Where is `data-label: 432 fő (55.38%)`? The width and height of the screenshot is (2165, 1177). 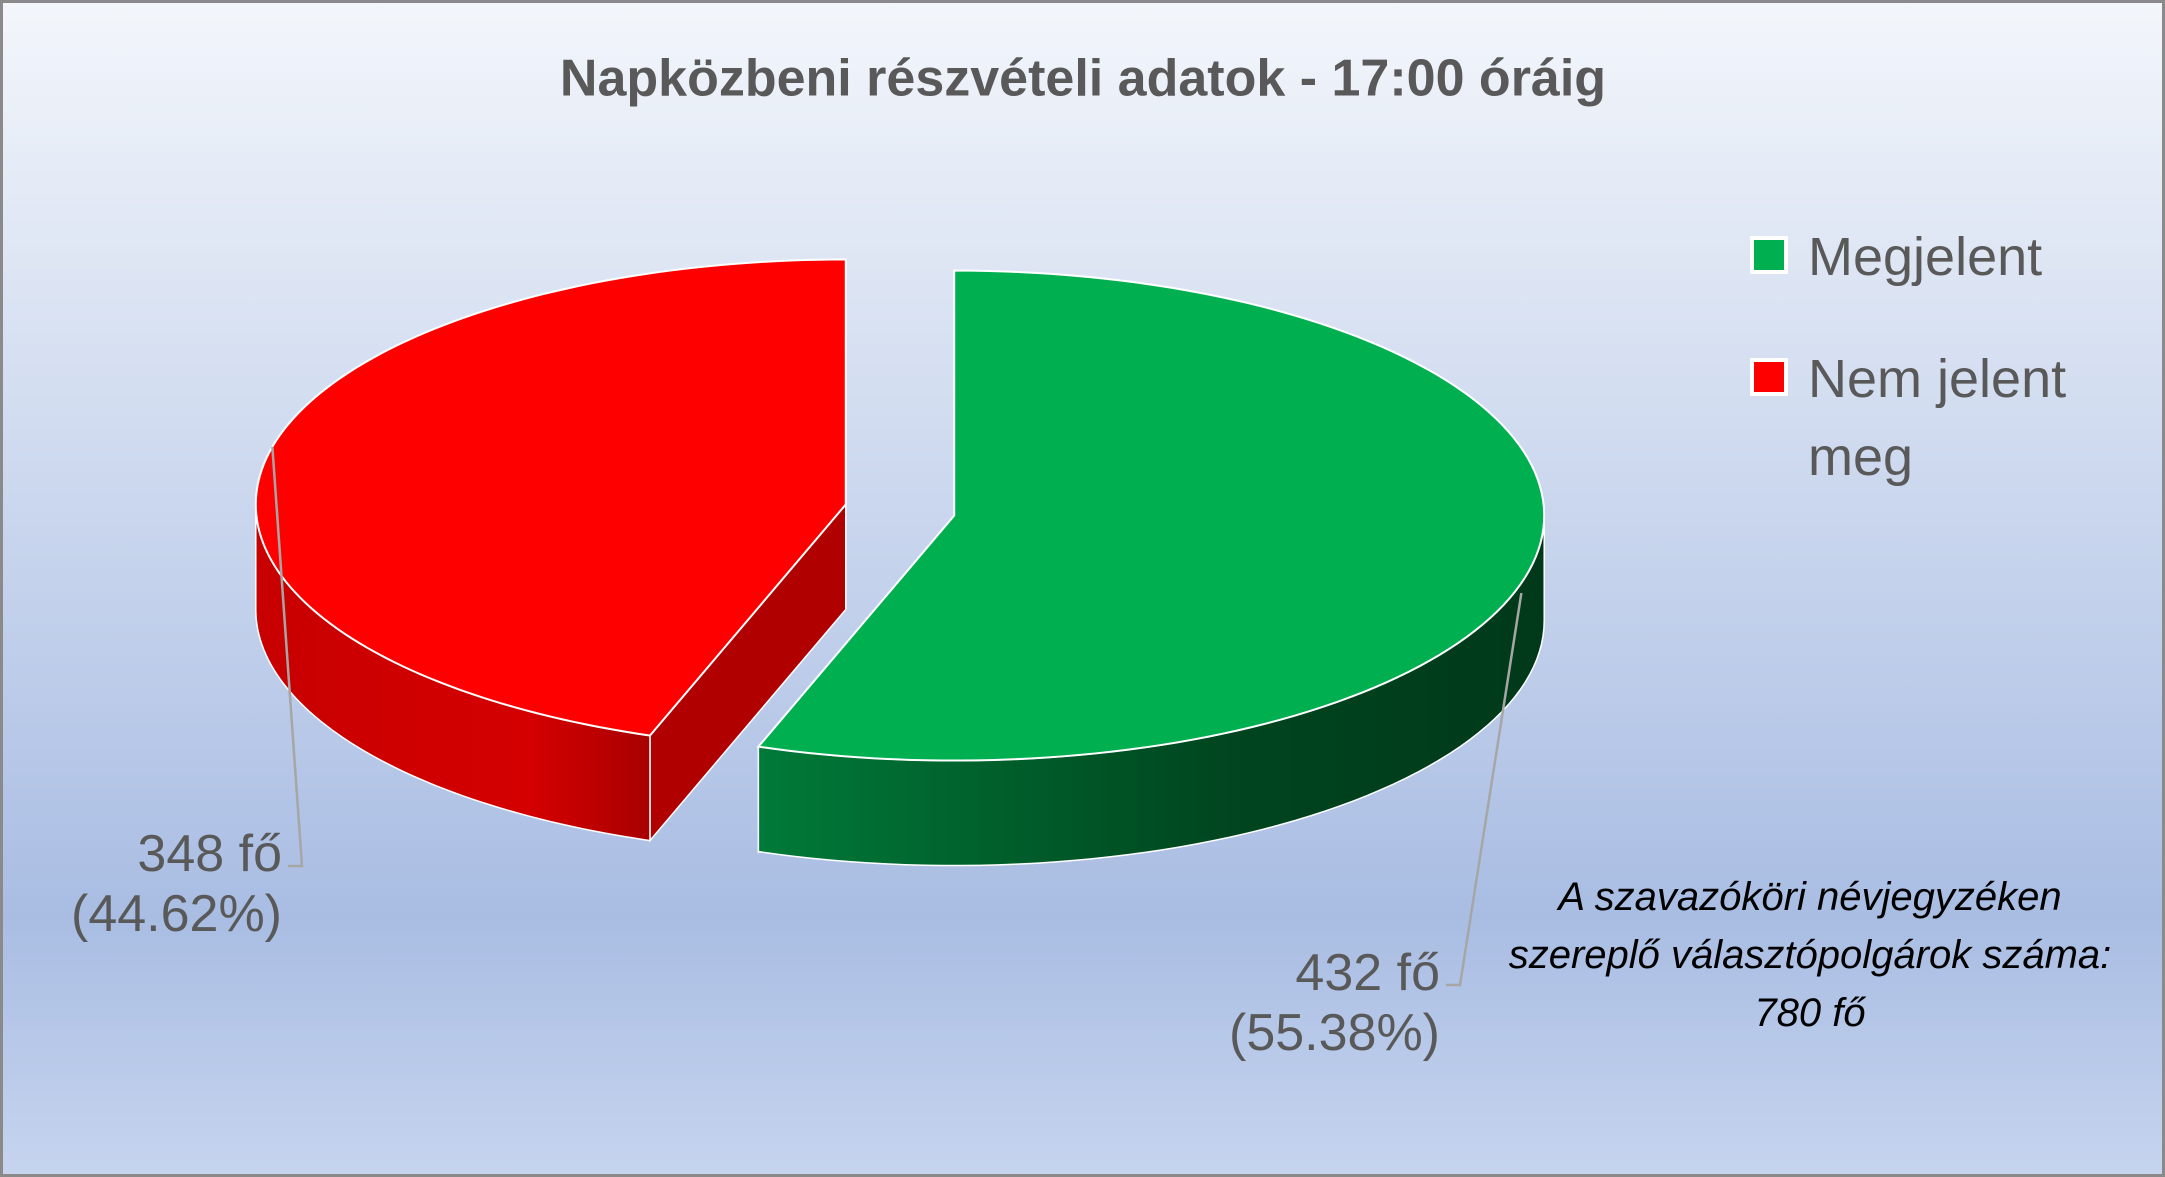 data-label: 432 fő (55.38%) is located at coordinates (1334, 1003).